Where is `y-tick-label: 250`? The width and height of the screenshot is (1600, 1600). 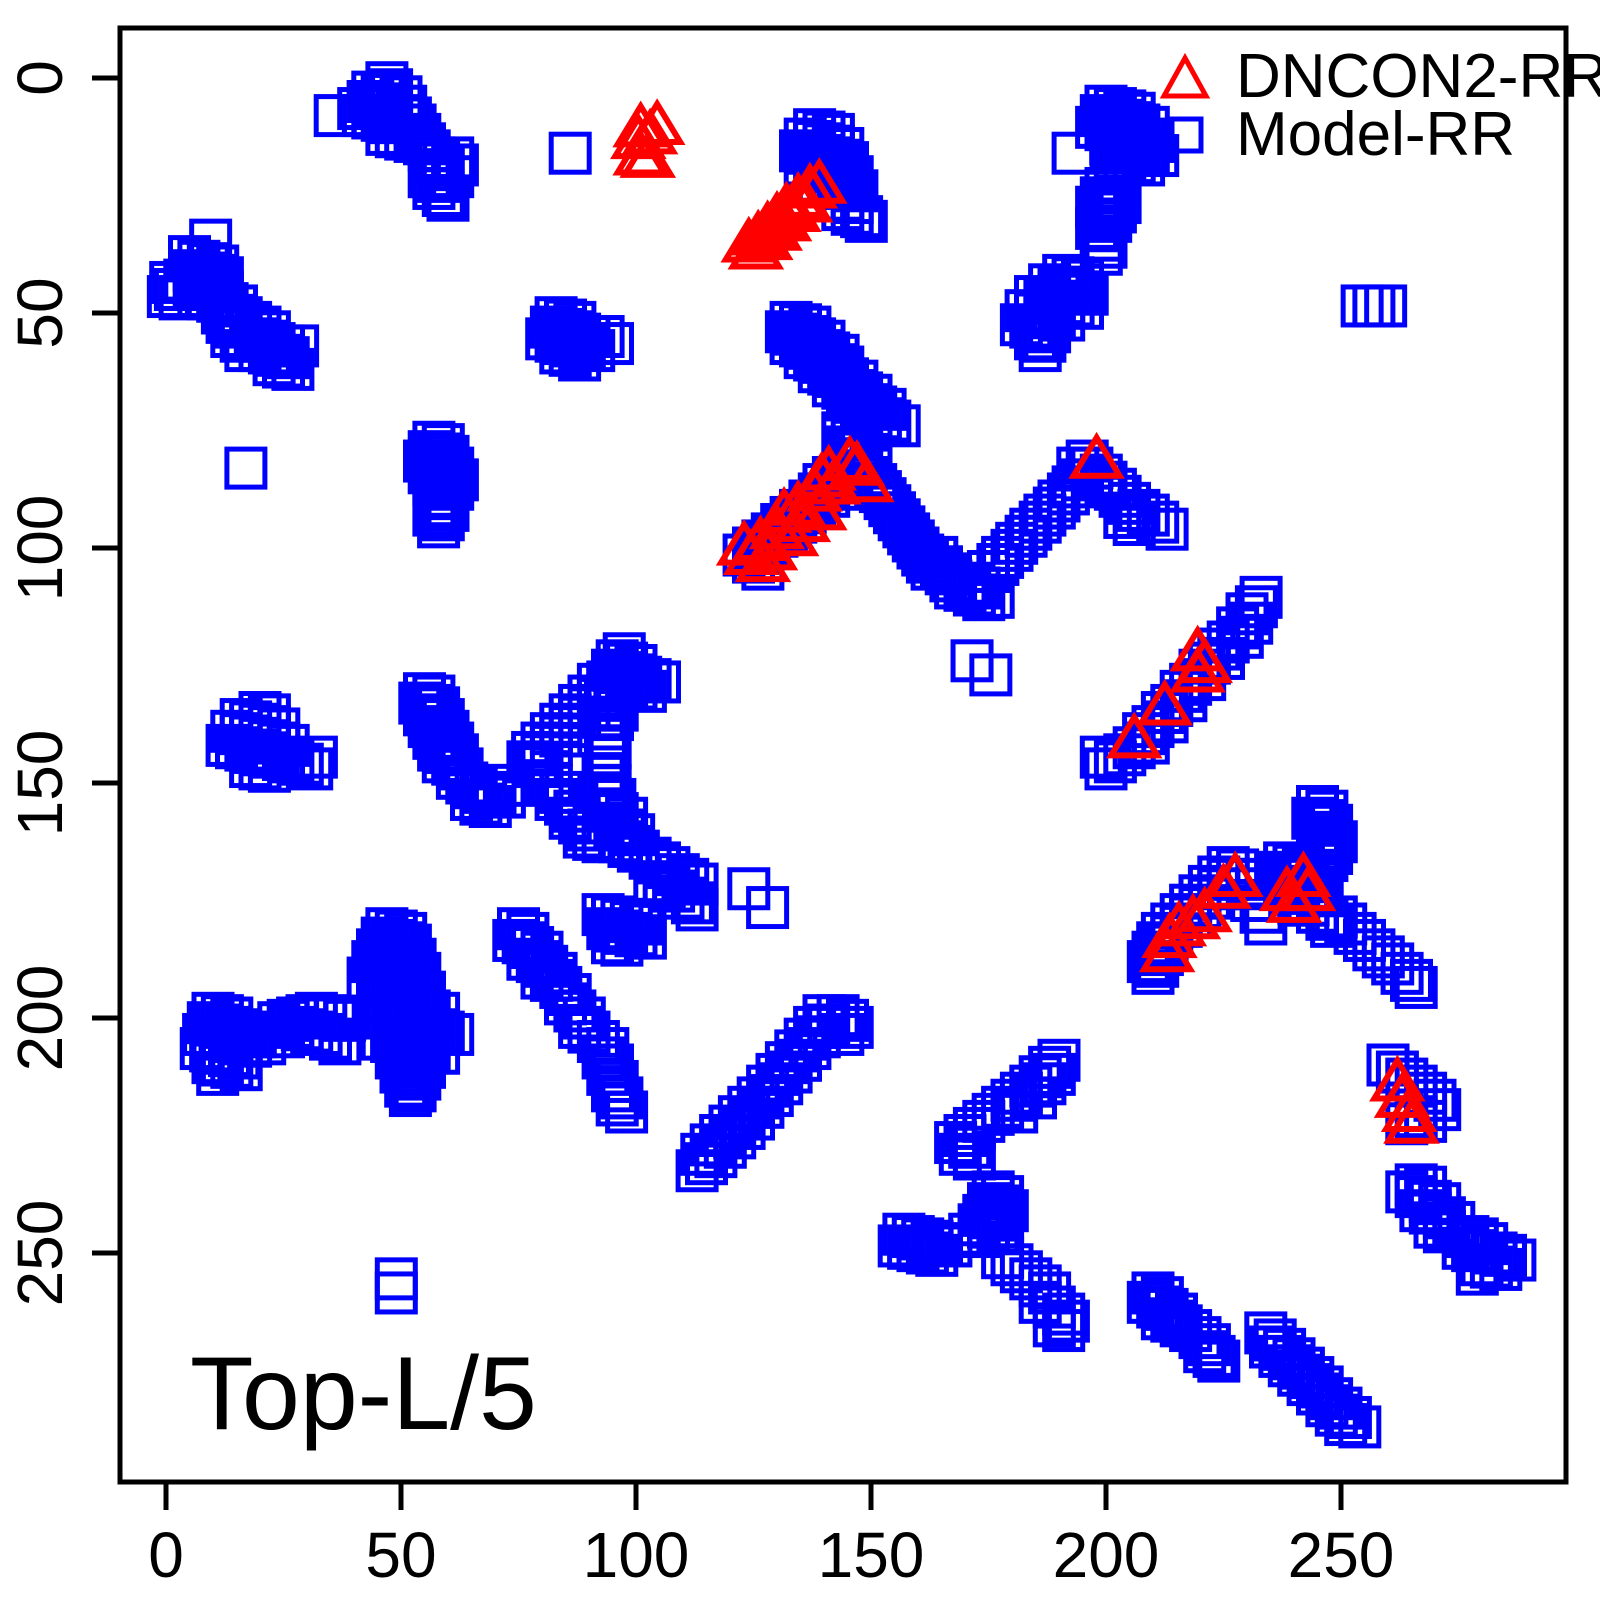
y-tick-label: 250 is located at coordinates (40, 1253).